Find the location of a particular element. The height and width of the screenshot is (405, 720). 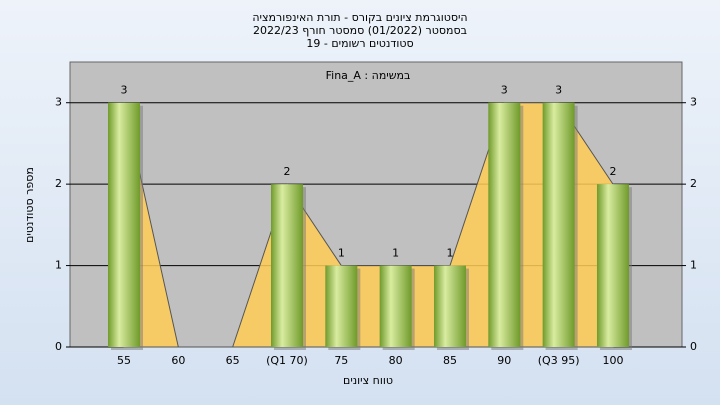

x-tick-label: 65 is located at coordinates (233, 360).